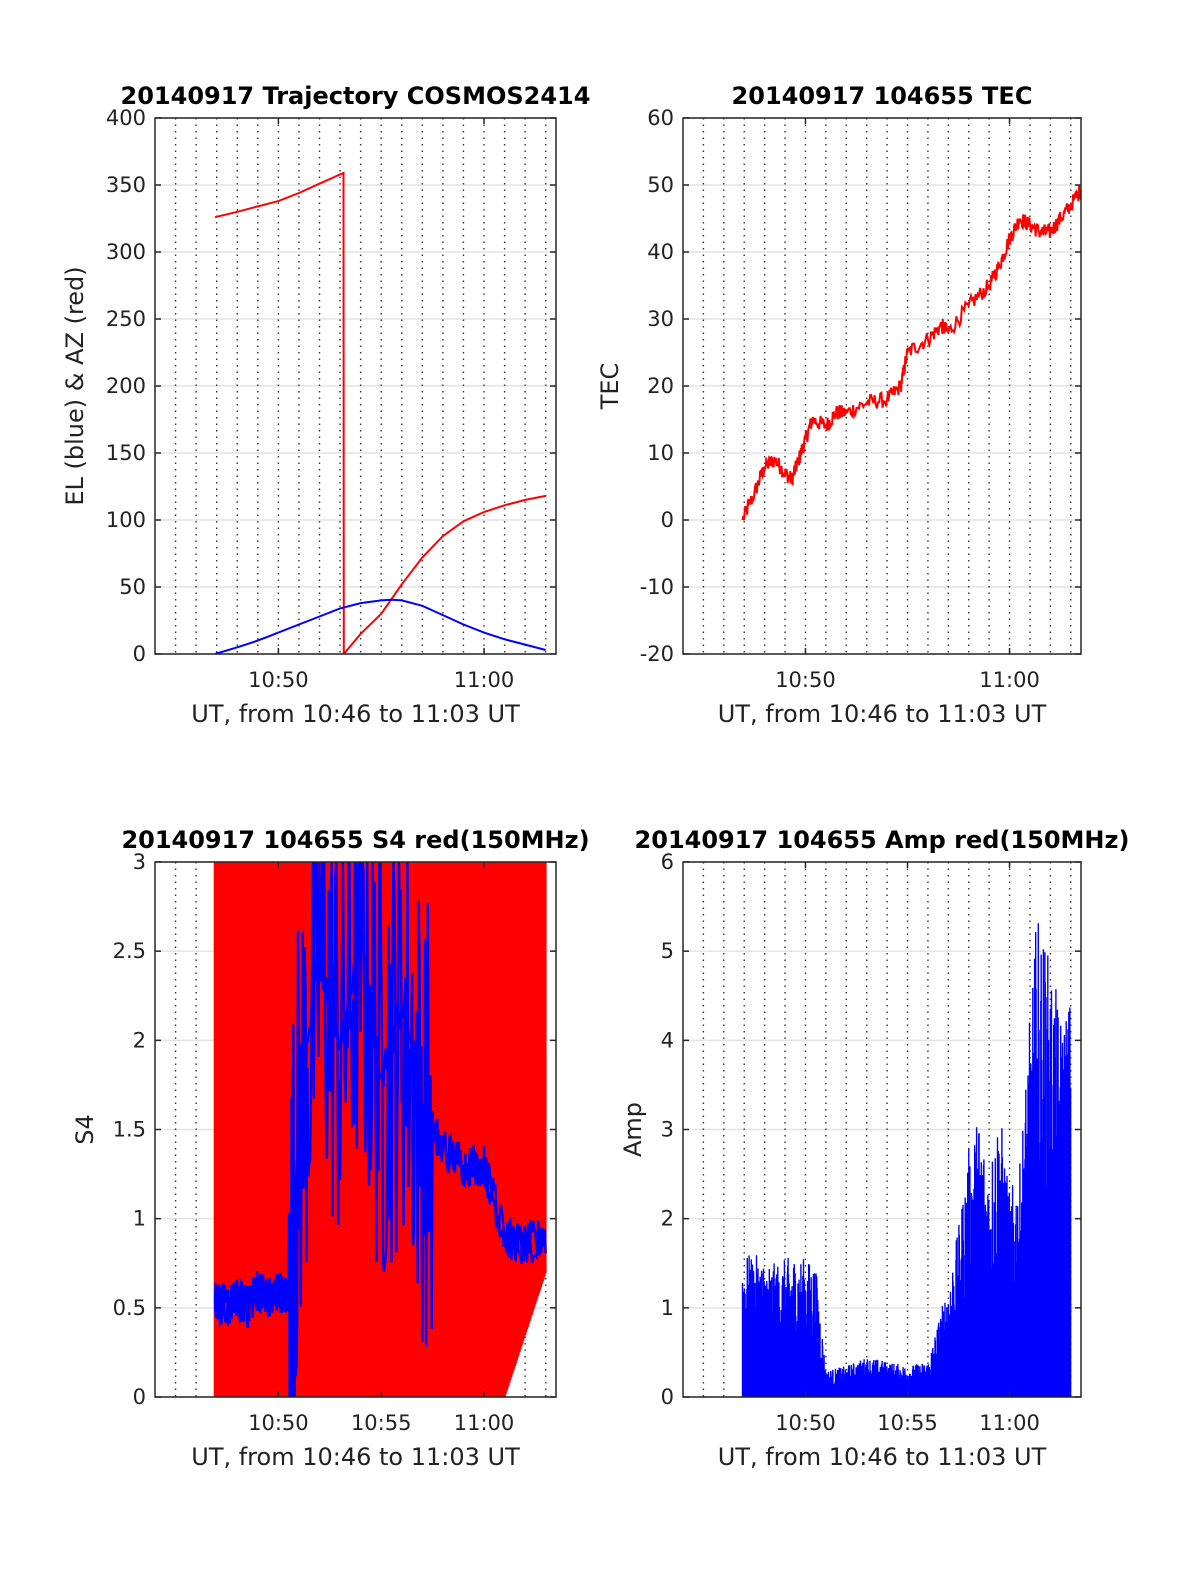 Image resolution: width=1200 pixels, height=1575 pixels. I want to click on y-tick-label: 60, so click(660, 118).